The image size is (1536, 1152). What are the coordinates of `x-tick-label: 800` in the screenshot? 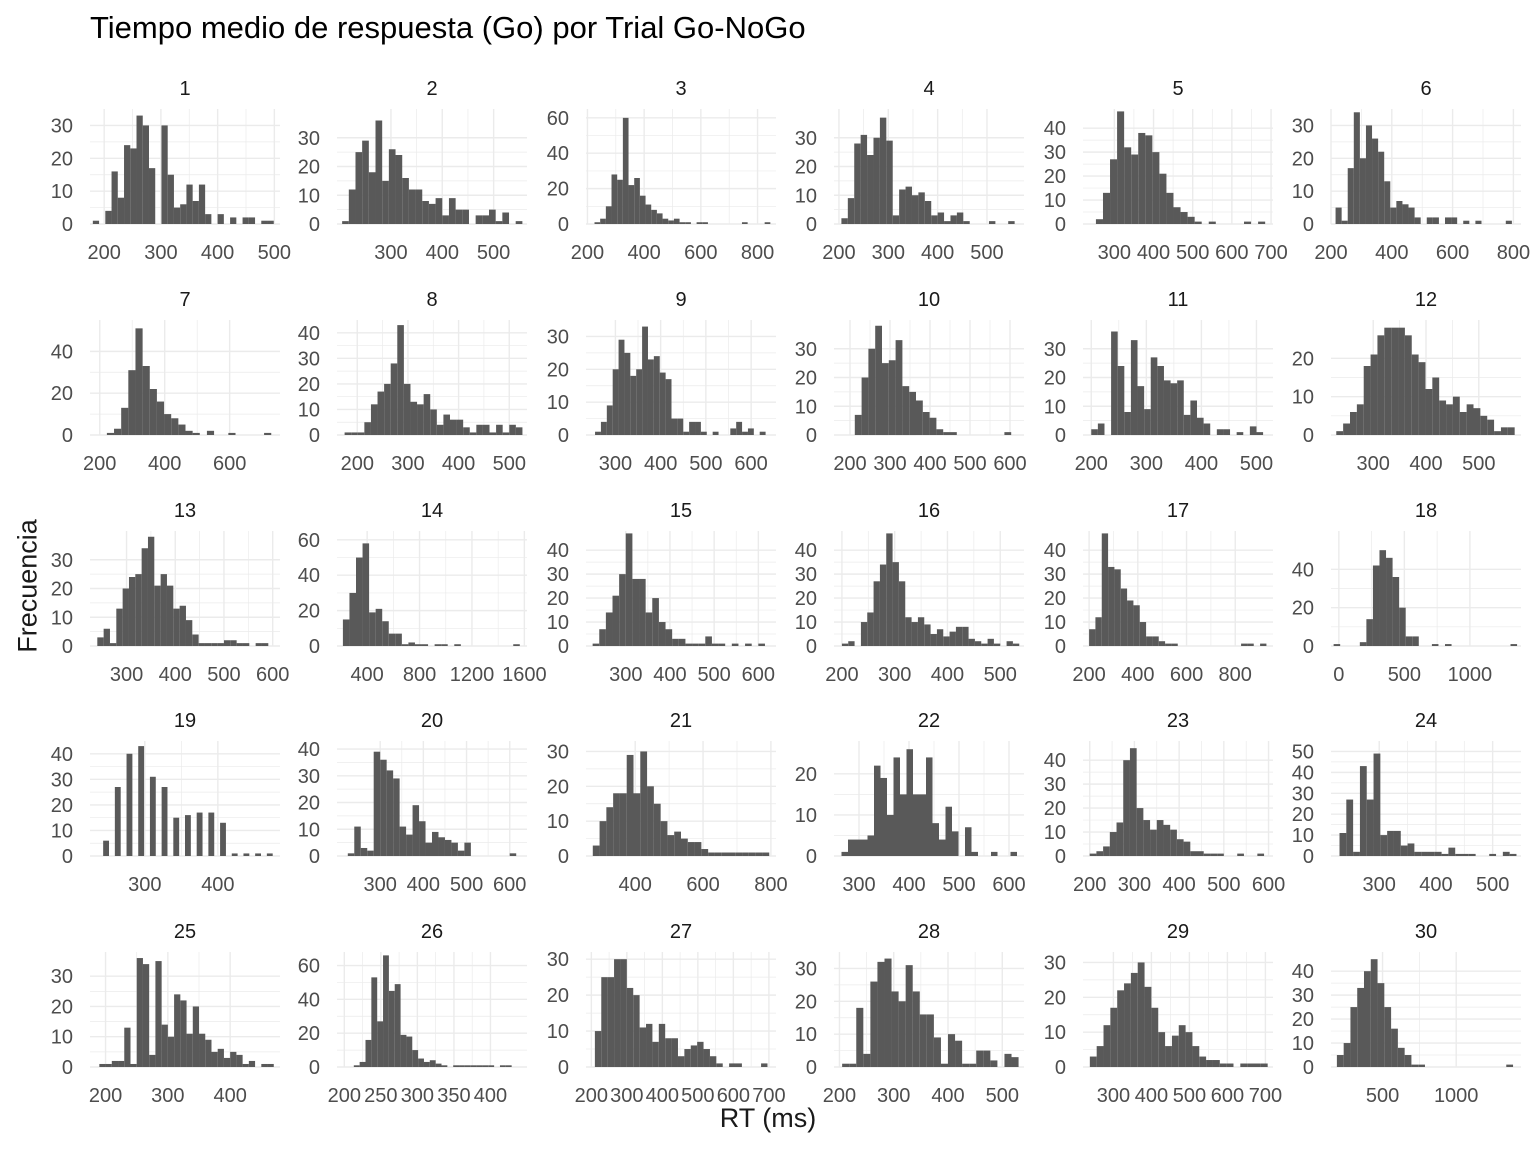 It's located at (1235, 675).